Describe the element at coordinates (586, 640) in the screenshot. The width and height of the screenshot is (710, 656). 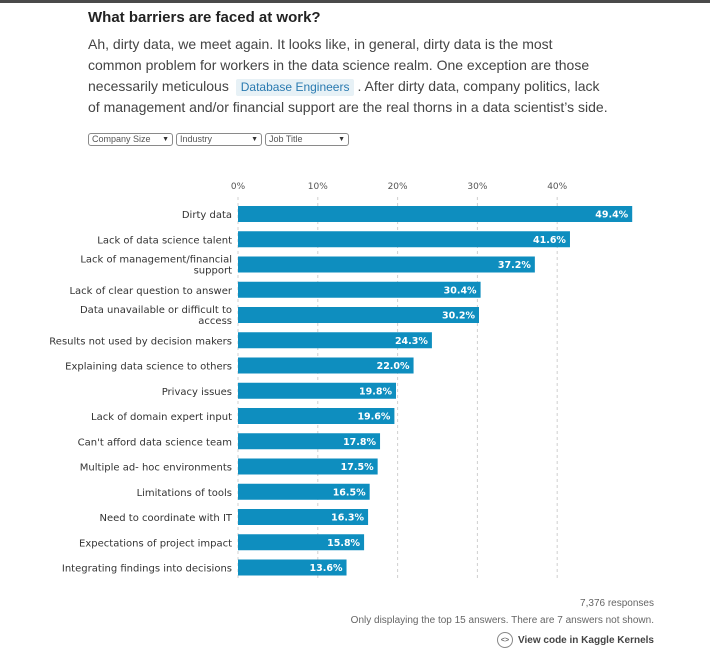
I see `view-code-label: View code in Kaggle Kernels` at that location.